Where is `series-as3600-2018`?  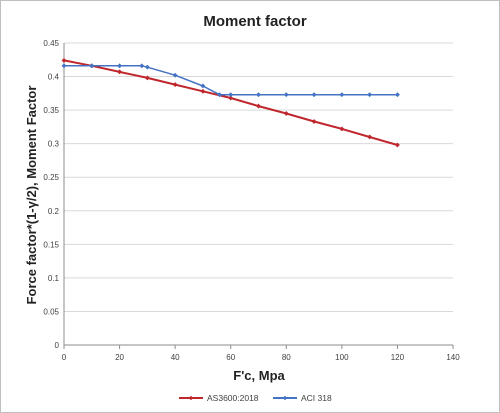 series-as3600-2018 is located at coordinates (230, 102).